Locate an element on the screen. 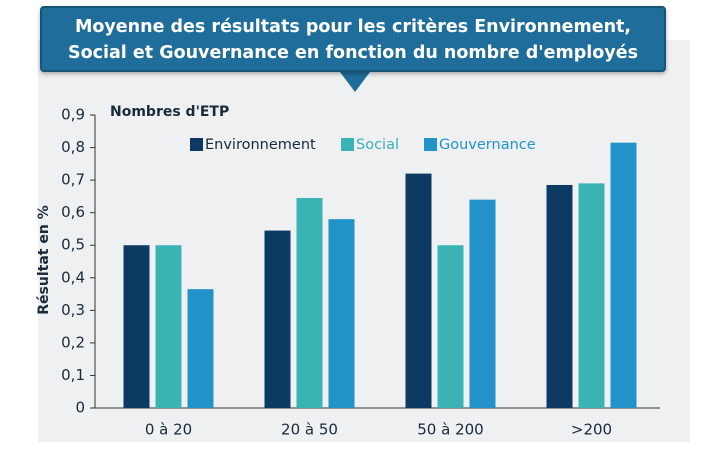  y-tick-label: 0,3 is located at coordinates (73, 310).